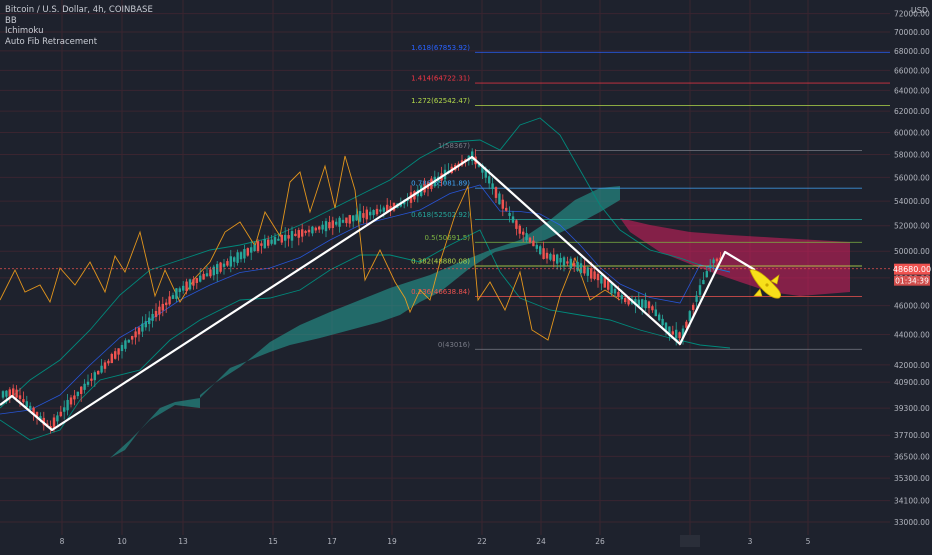 Image resolution: width=932 pixels, height=555 pixels. What do you see at coordinates (24, 31) in the screenshot?
I see `indicator-ichimoku: Ichimoku` at bounding box center [24, 31].